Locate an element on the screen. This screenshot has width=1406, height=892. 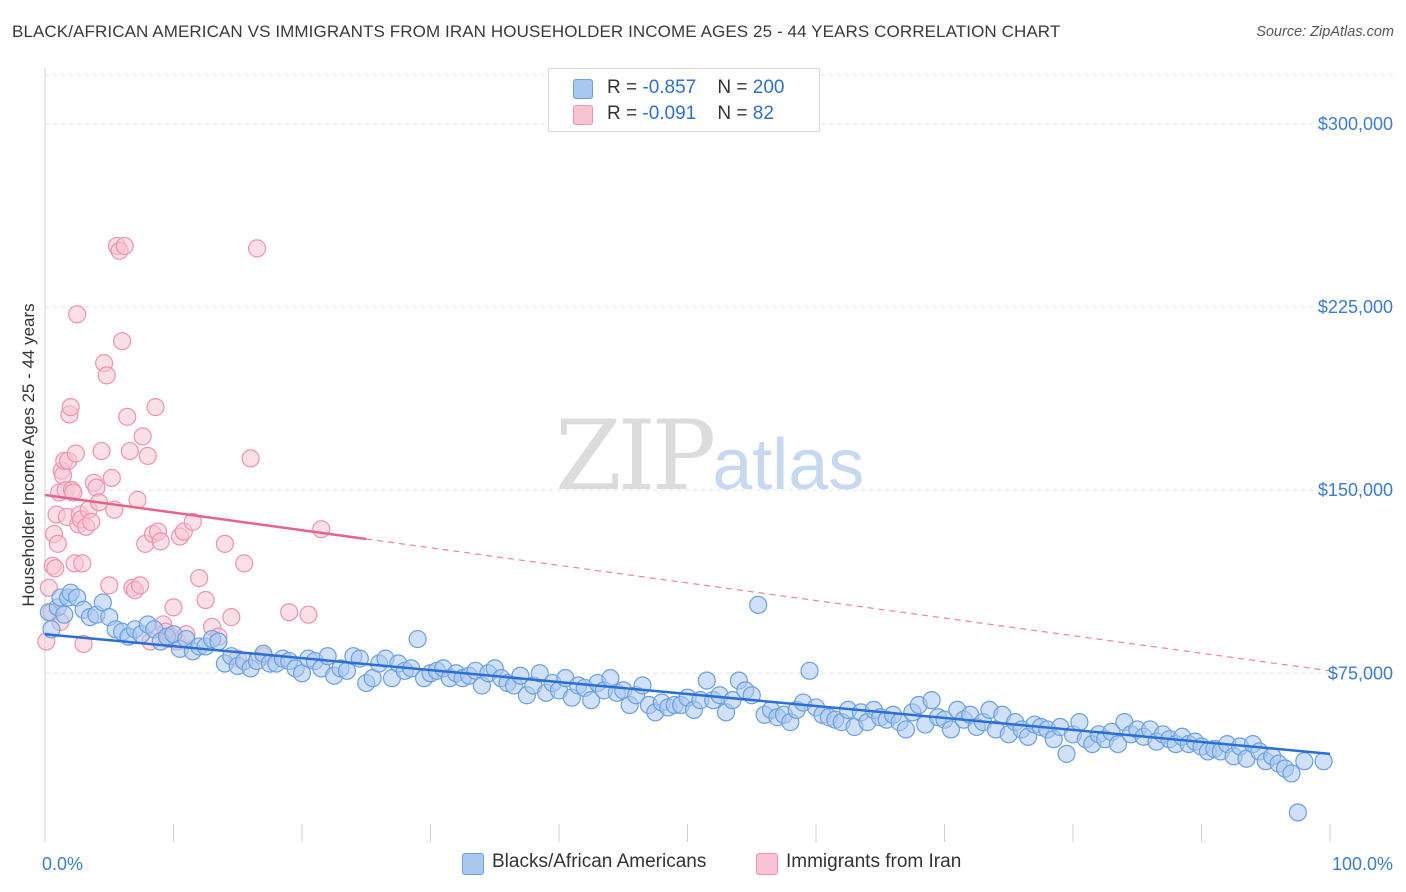
legend-r-value: -0.857 is located at coordinates (669, 87).